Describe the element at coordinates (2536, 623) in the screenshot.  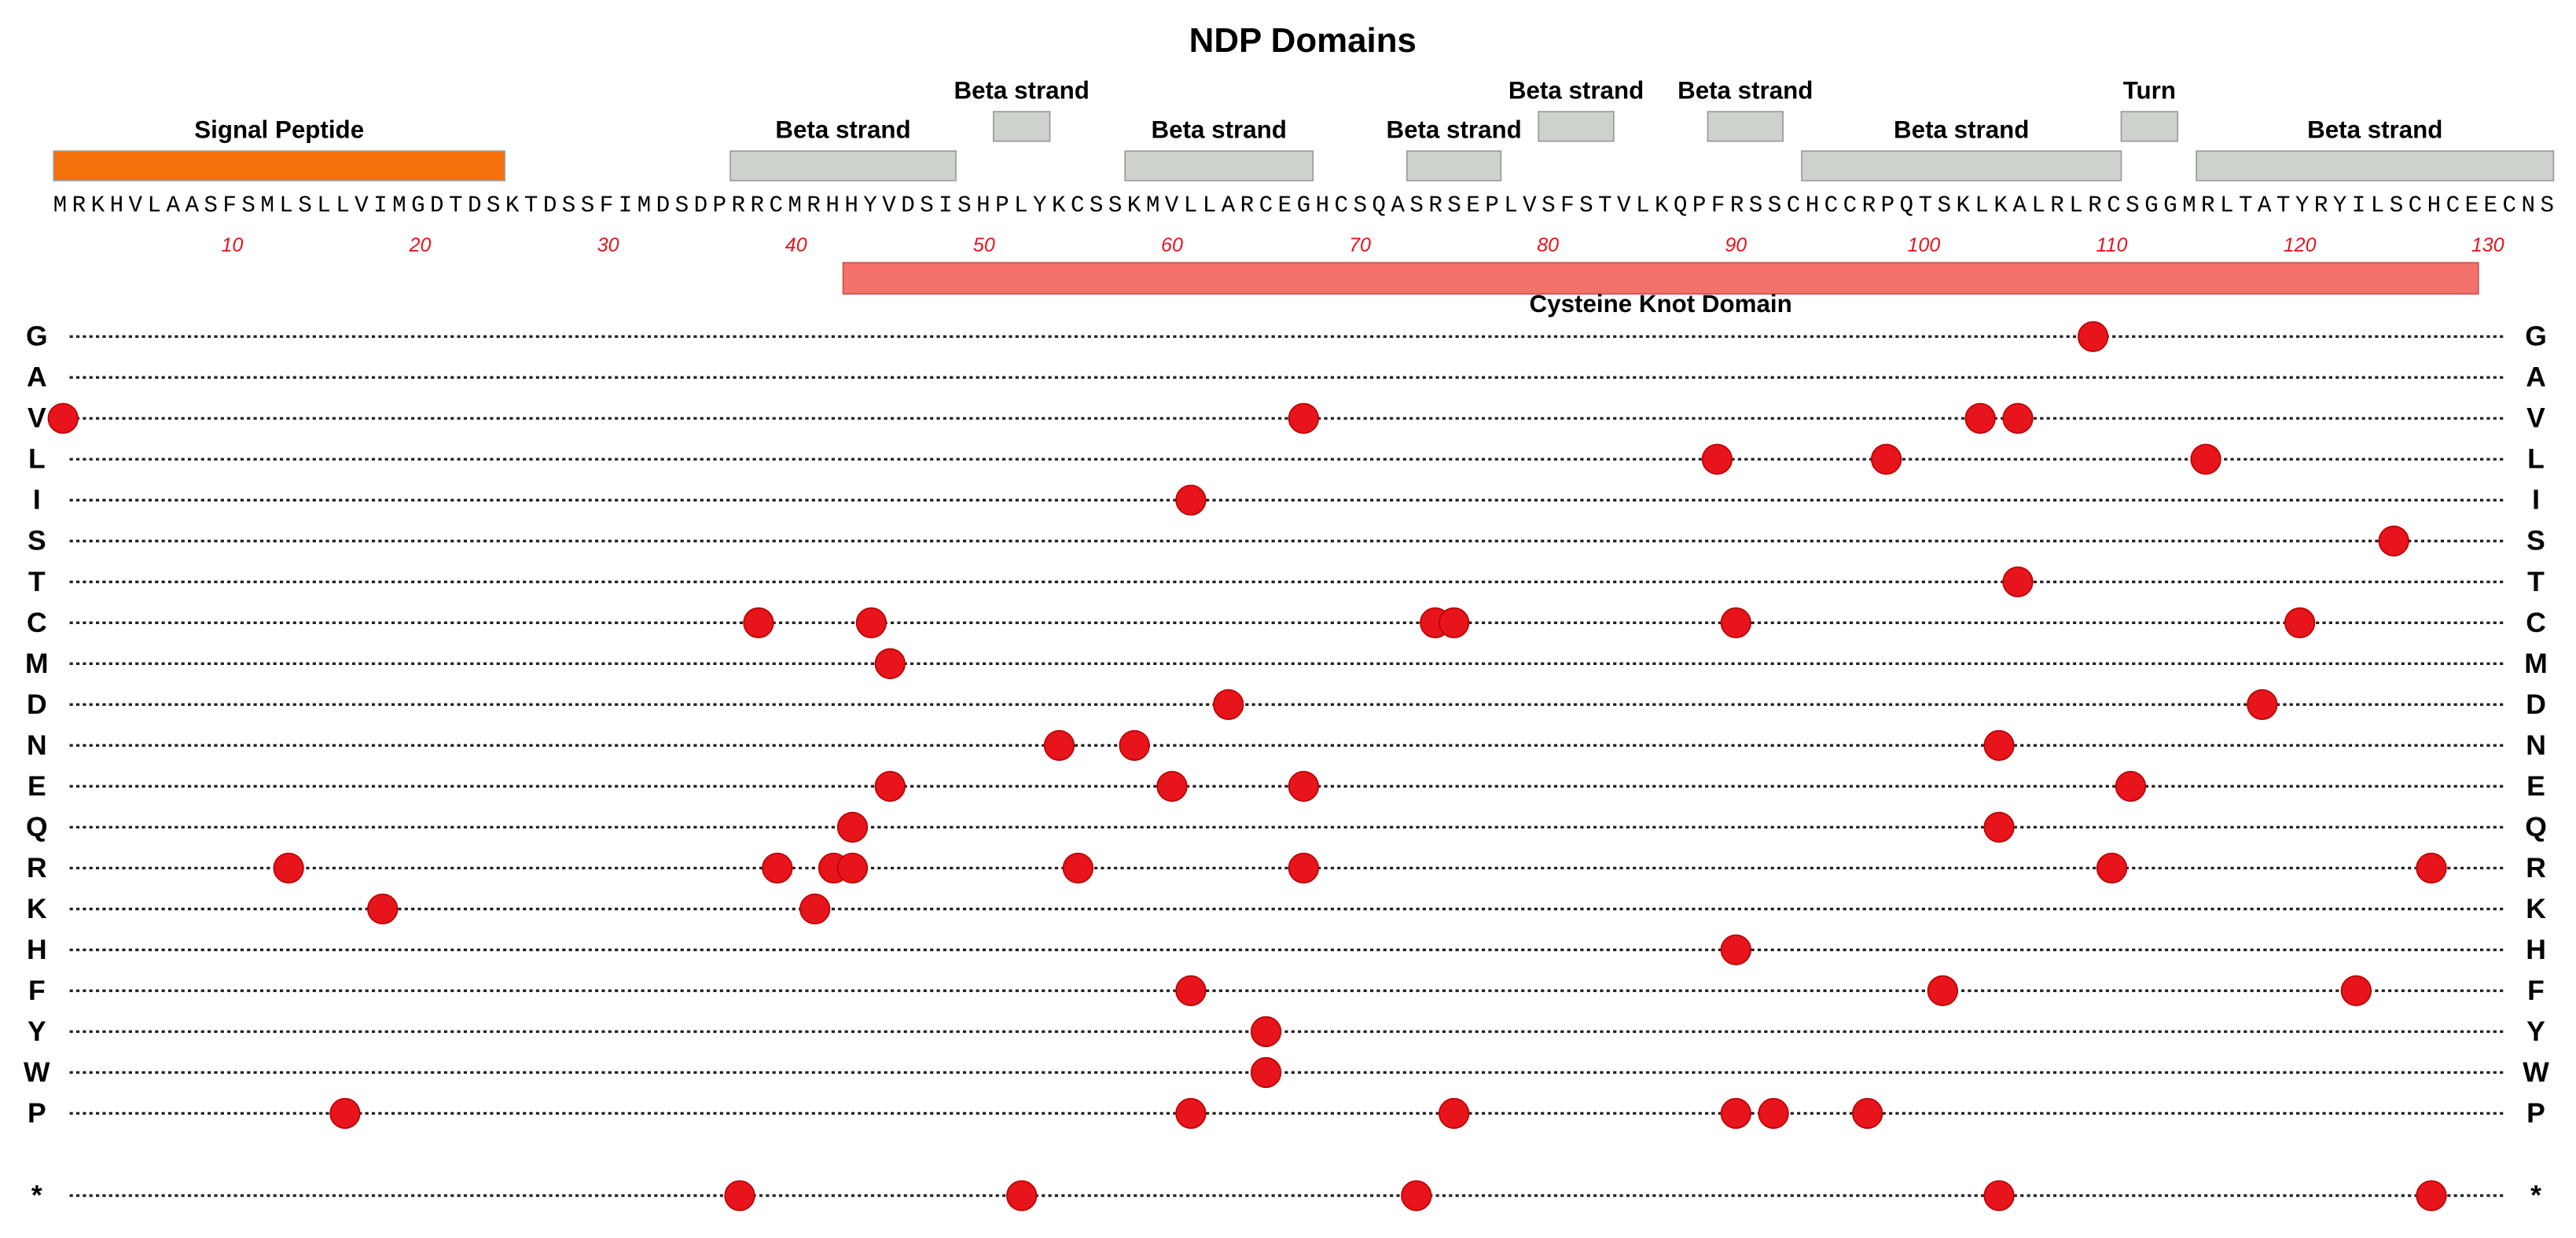
I see `row-label-right: C` at that location.